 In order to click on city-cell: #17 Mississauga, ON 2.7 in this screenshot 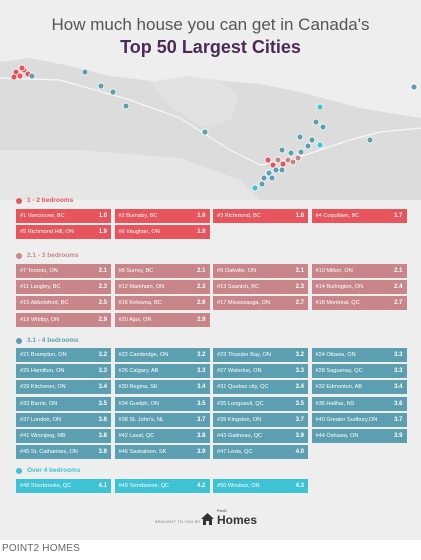, I will do `click(260, 303)`.